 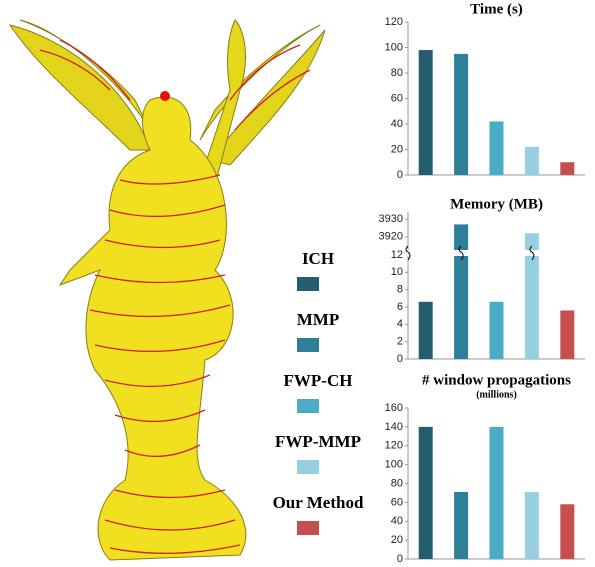 I want to click on legend-label: FWP-CH, so click(x=318, y=380).